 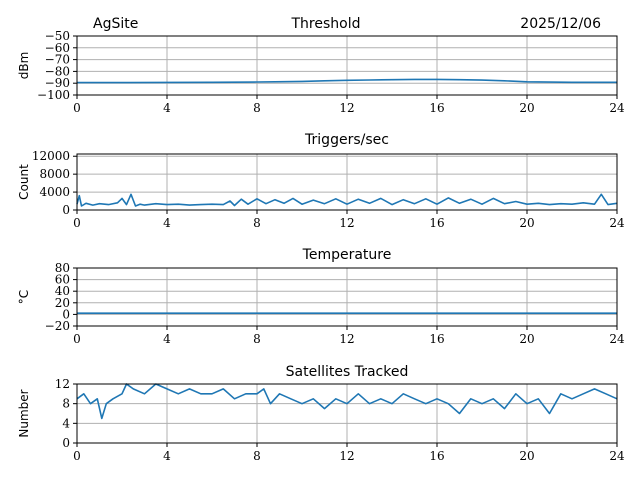 I want to click on y-tick-label: 40, so click(x=62, y=291).